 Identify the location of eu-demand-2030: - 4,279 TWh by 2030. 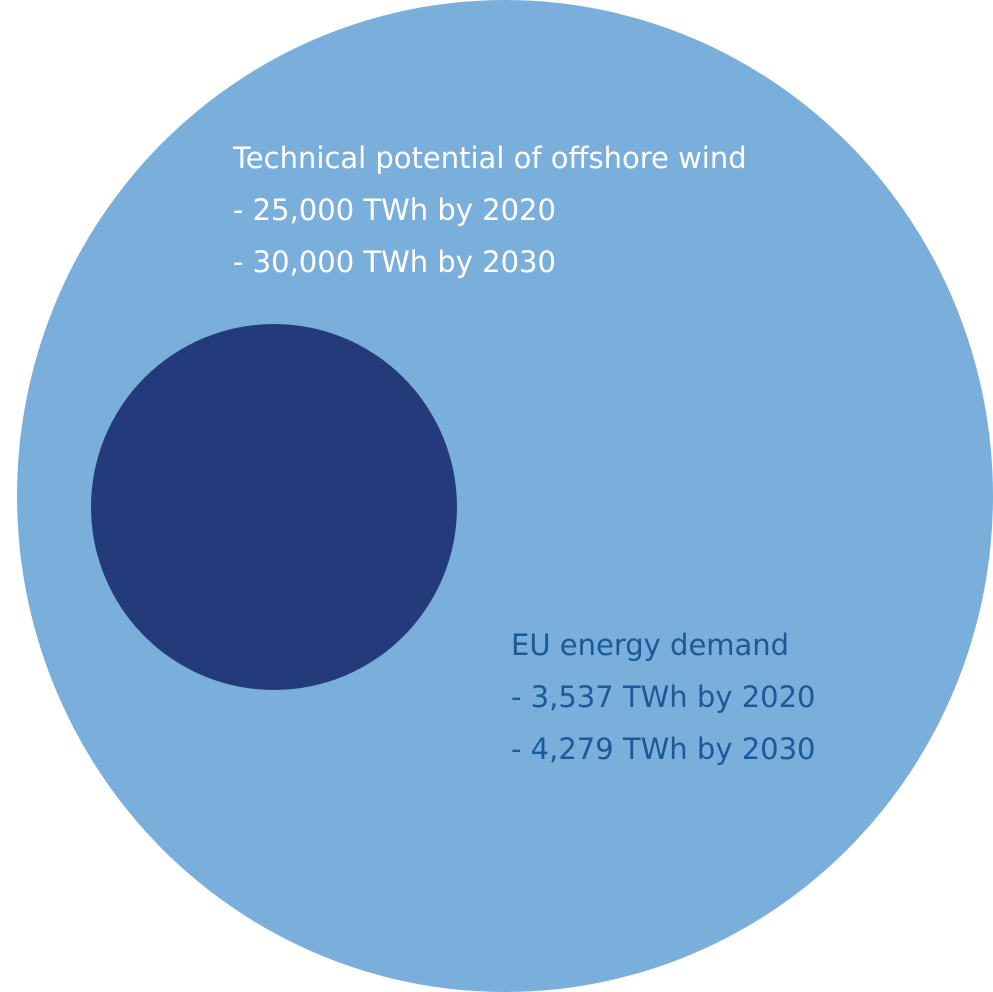
(663, 749).